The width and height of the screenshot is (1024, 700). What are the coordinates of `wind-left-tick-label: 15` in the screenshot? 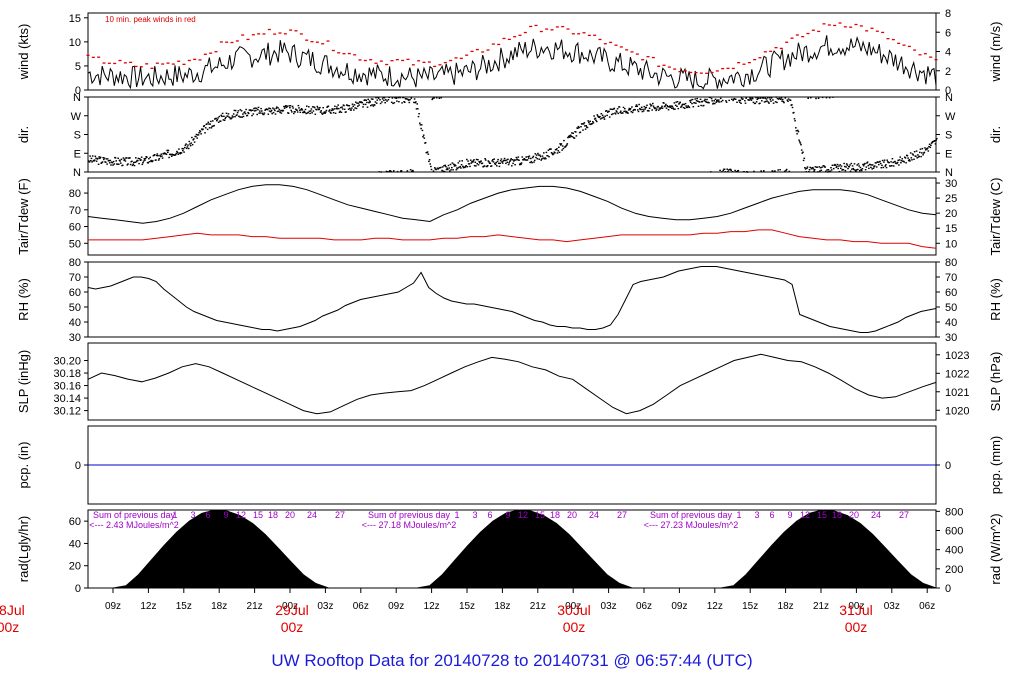 It's located at (75, 19).